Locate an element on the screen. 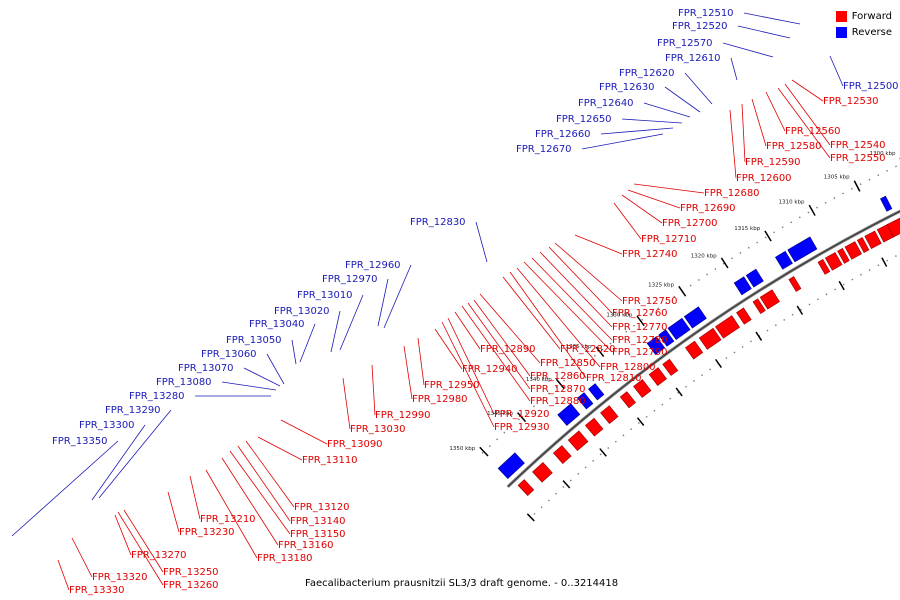 The height and width of the screenshot is (600, 900). gene-label-fpr_12520: FPR_12520 is located at coordinates (700, 26).